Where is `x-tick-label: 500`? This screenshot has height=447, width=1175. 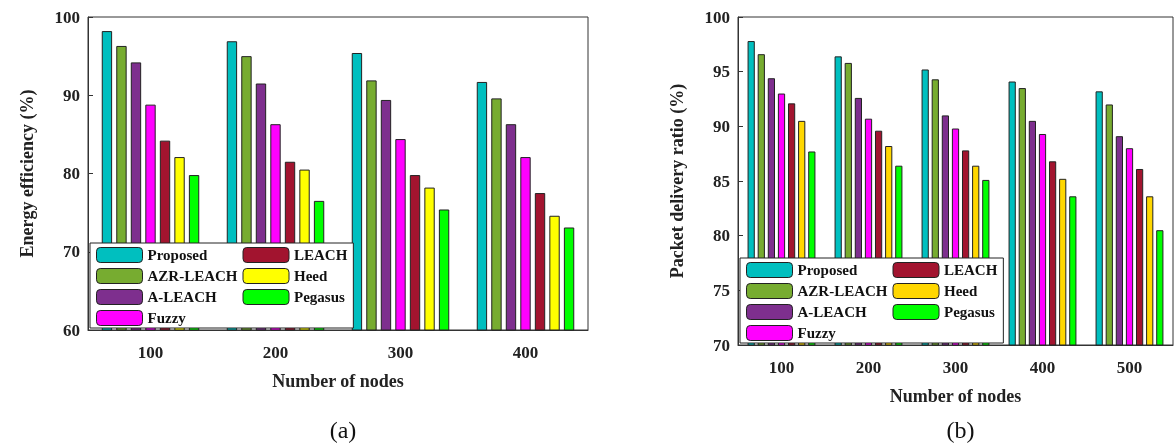
x-tick-label: 500 is located at coordinates (1129, 367).